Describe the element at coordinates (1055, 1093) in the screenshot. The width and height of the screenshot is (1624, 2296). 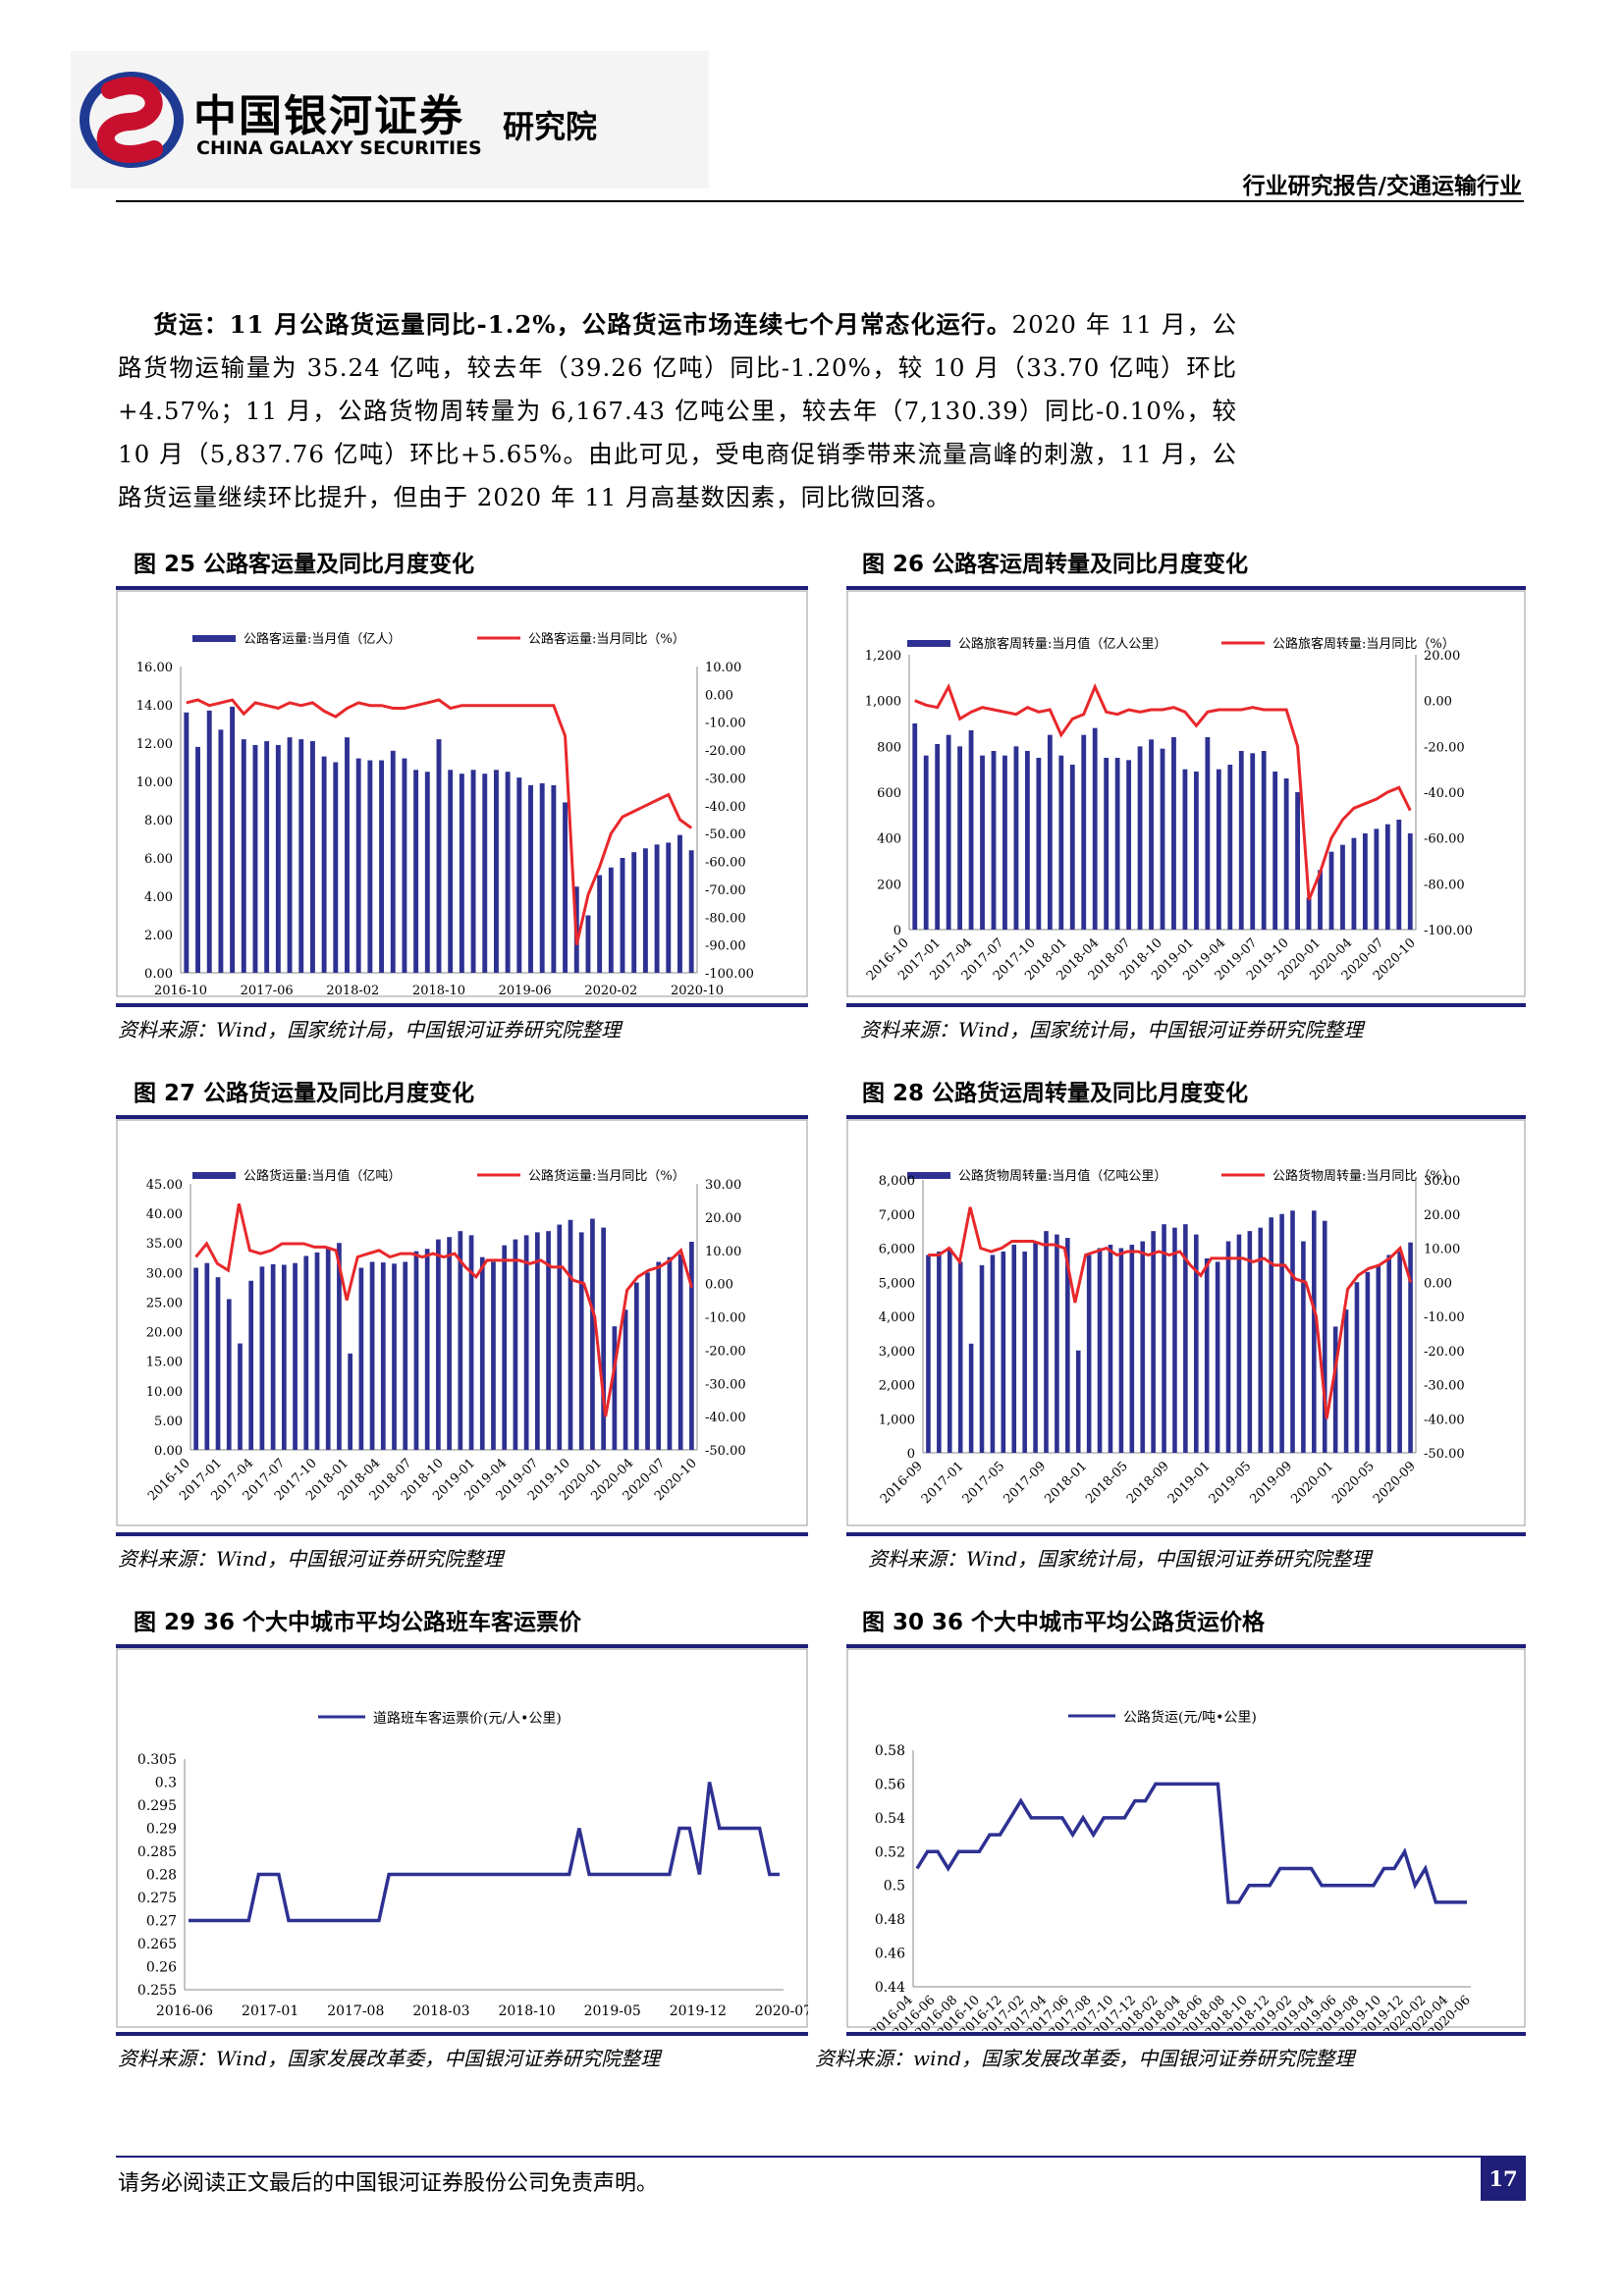
I see `figure-title: 图 28 公路货运周转量及同比月度变化` at that location.